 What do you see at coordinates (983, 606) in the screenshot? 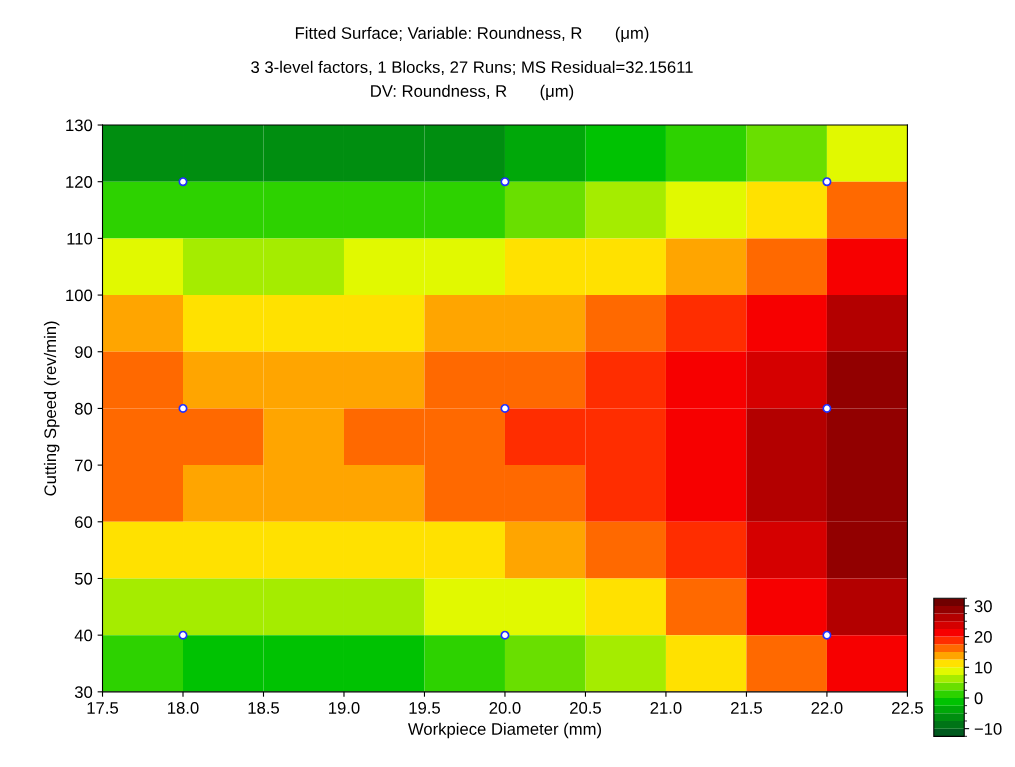
I see `color-bar-label: 30` at bounding box center [983, 606].